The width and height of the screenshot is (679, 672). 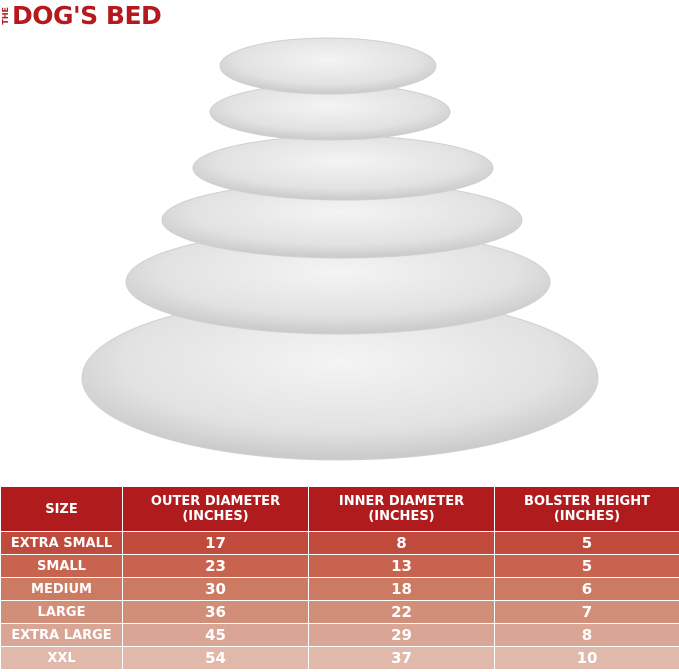 What do you see at coordinates (215, 658) in the screenshot?
I see `outer-diameter-cell: 54` at bounding box center [215, 658].